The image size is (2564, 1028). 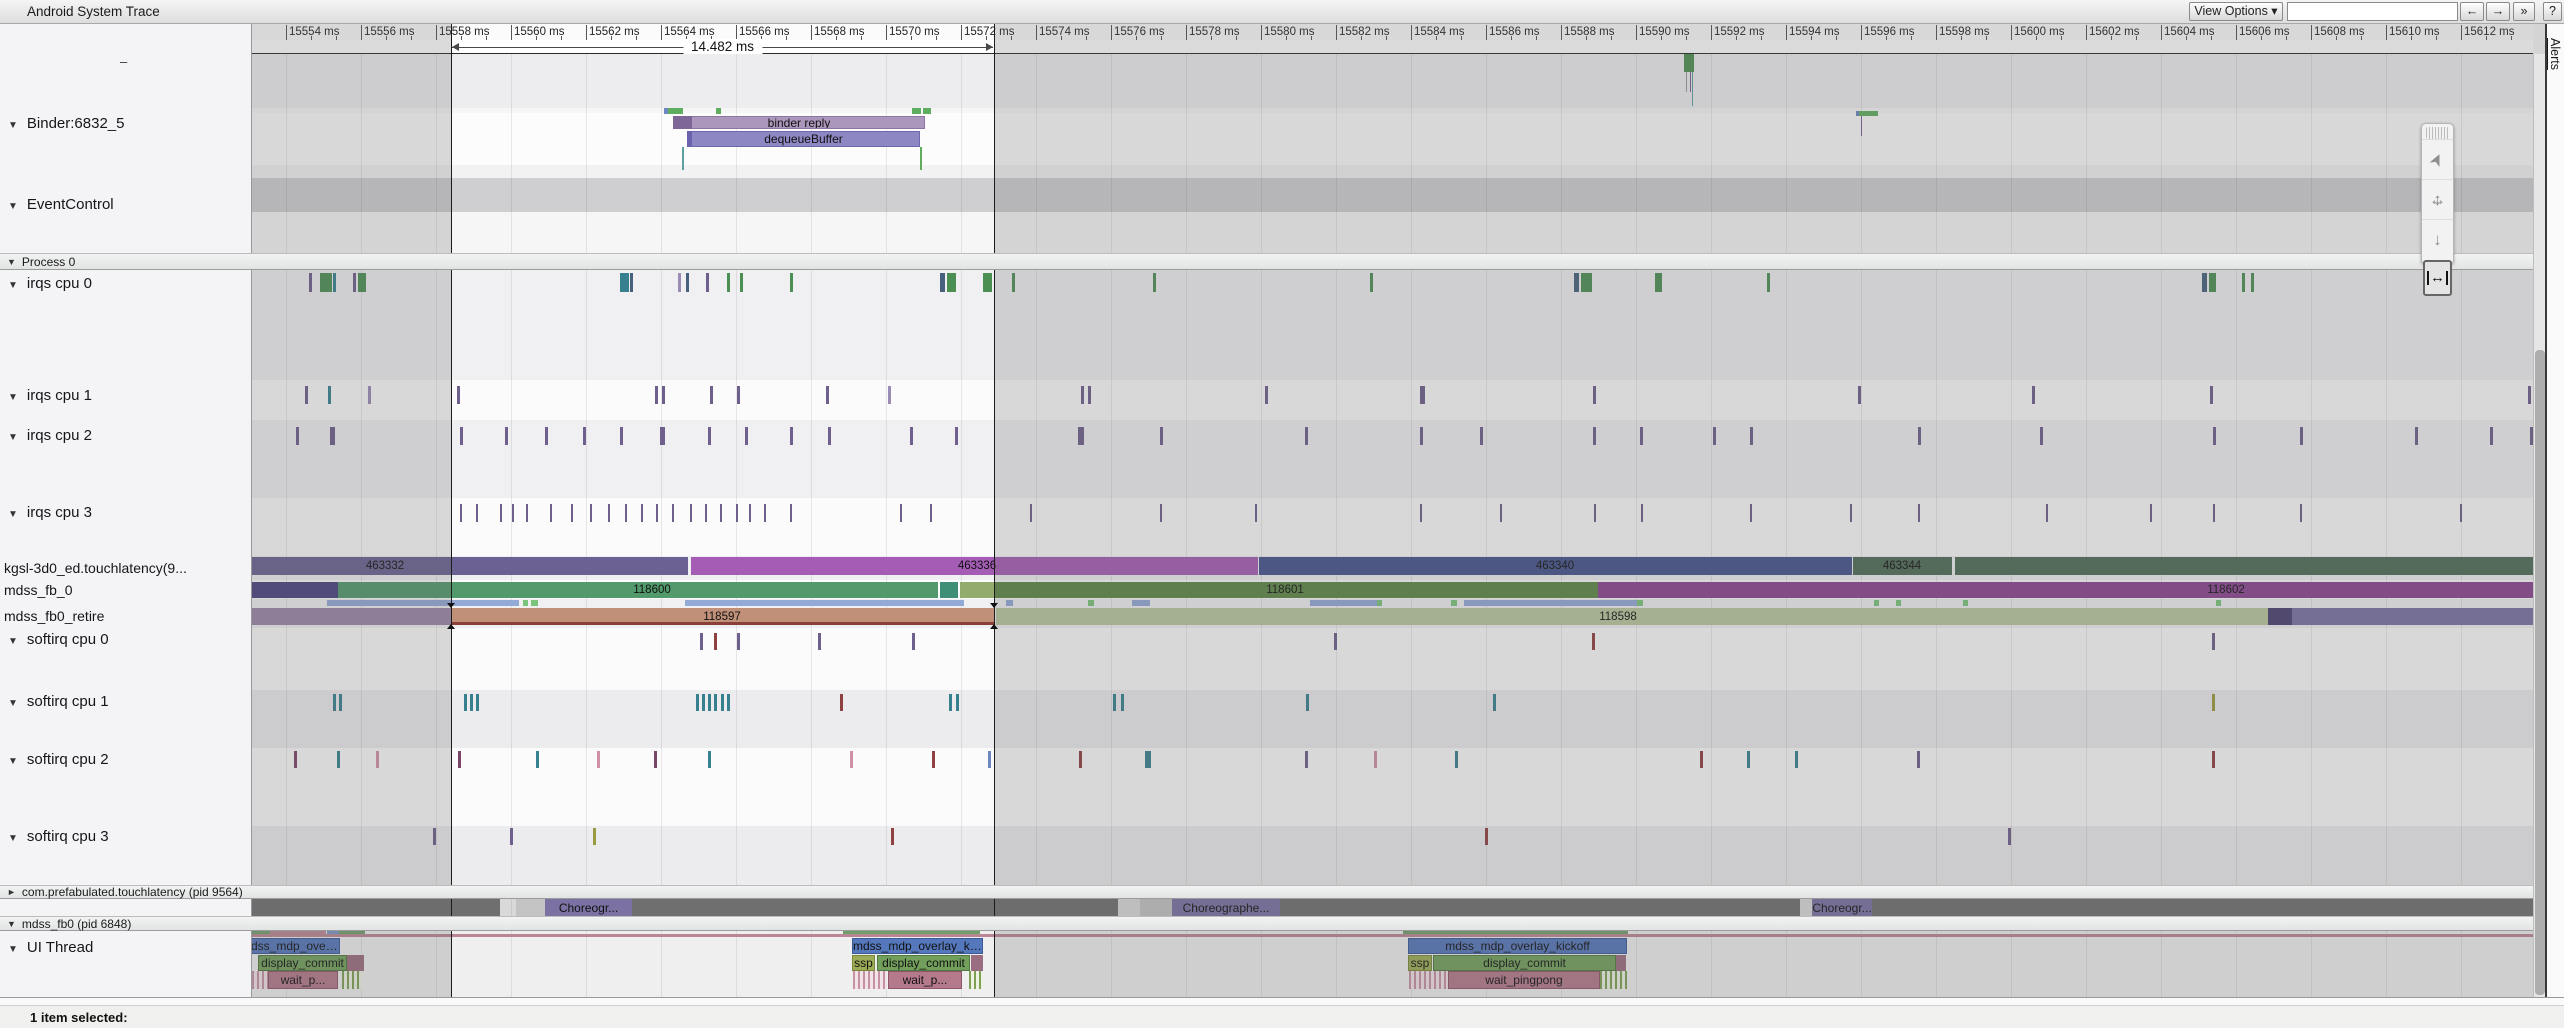 I want to click on trace-slice: dequeueBuffer, so click(x=803, y=139).